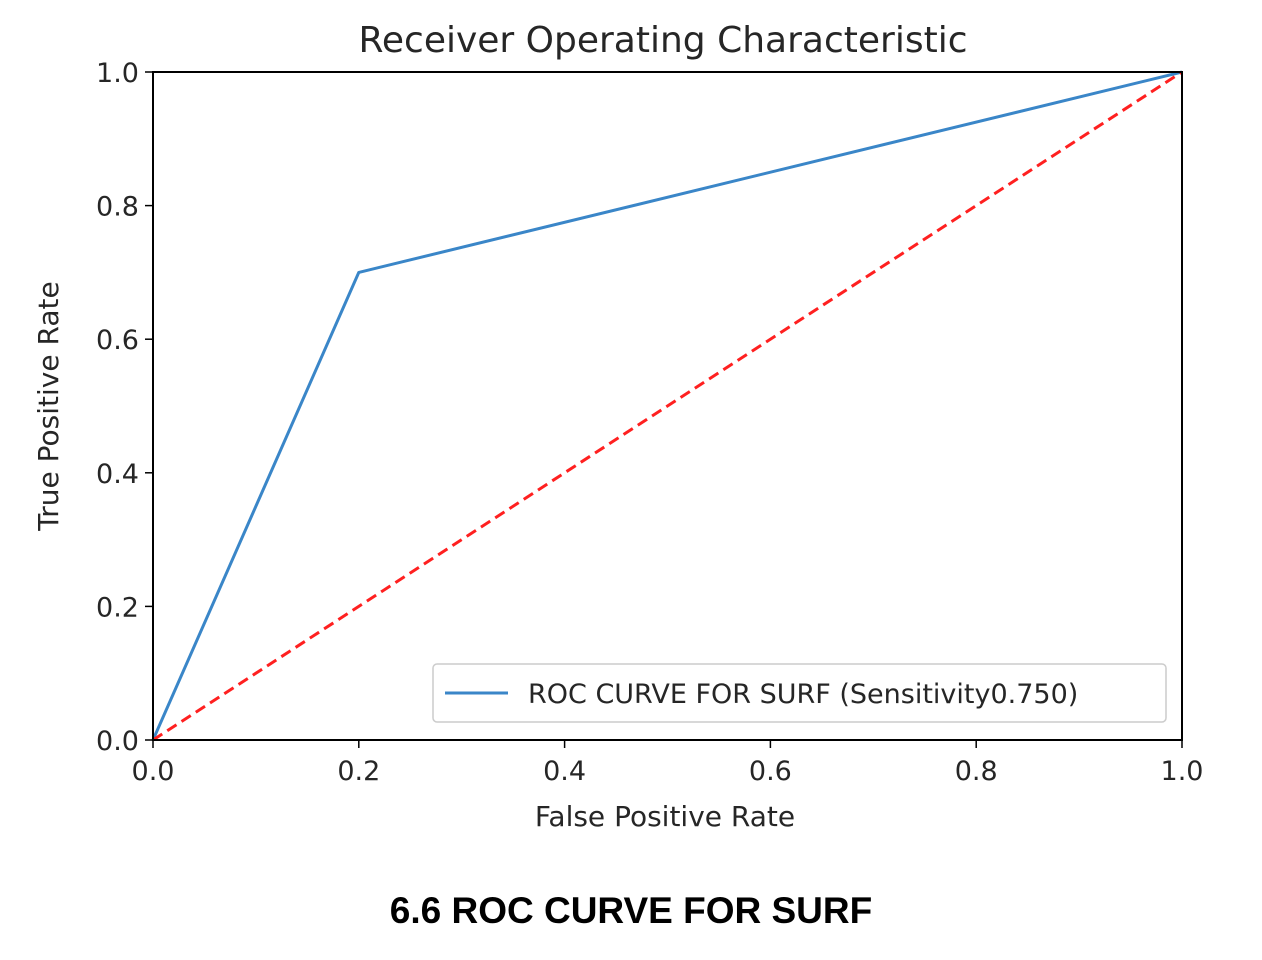  What do you see at coordinates (117, 73) in the screenshot?
I see `y-tick-label: 1.0` at bounding box center [117, 73].